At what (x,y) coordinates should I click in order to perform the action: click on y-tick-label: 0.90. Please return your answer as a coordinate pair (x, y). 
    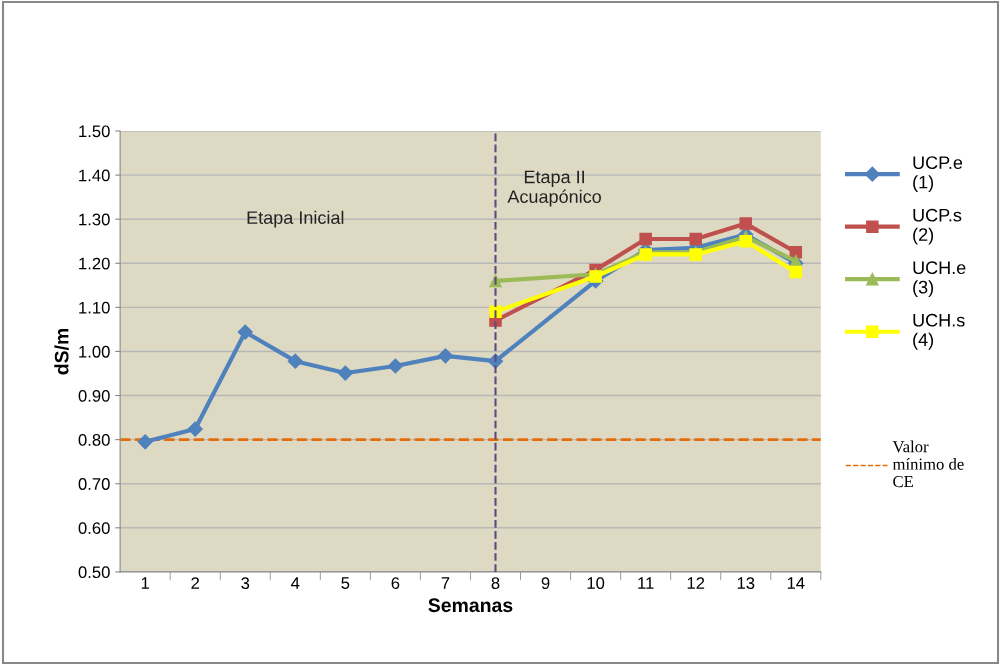
    Looking at the image, I should click on (94, 395).